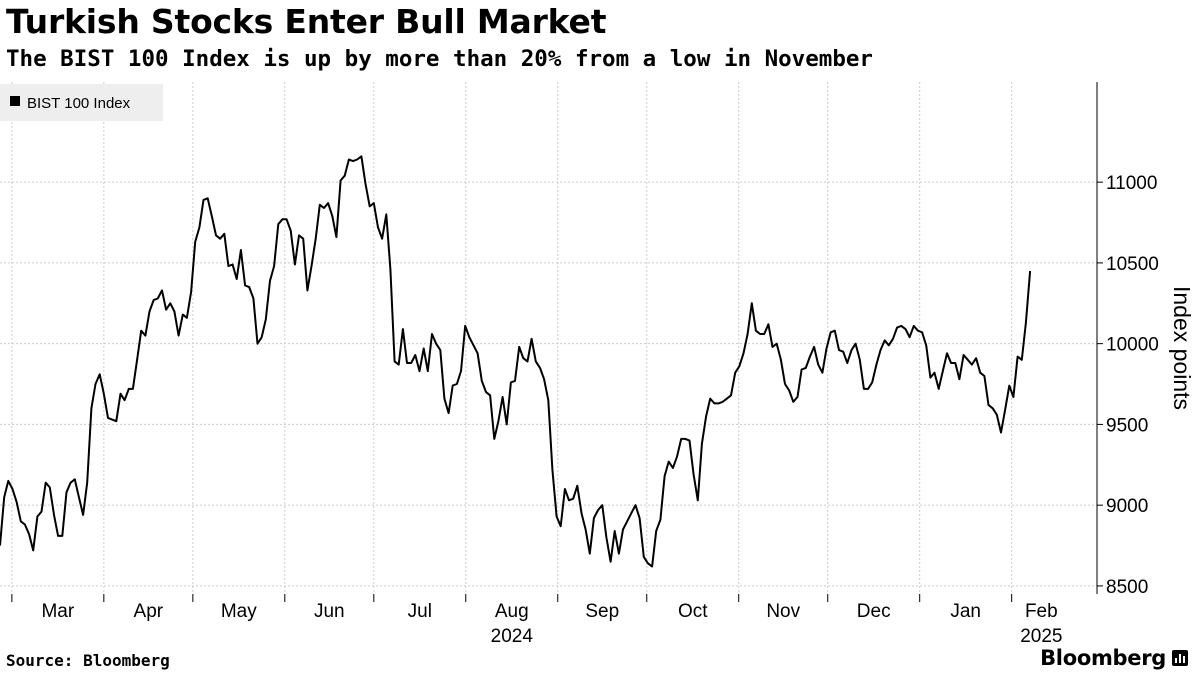  What do you see at coordinates (1103, 658) in the screenshot?
I see `brand-text: Bloomberg` at bounding box center [1103, 658].